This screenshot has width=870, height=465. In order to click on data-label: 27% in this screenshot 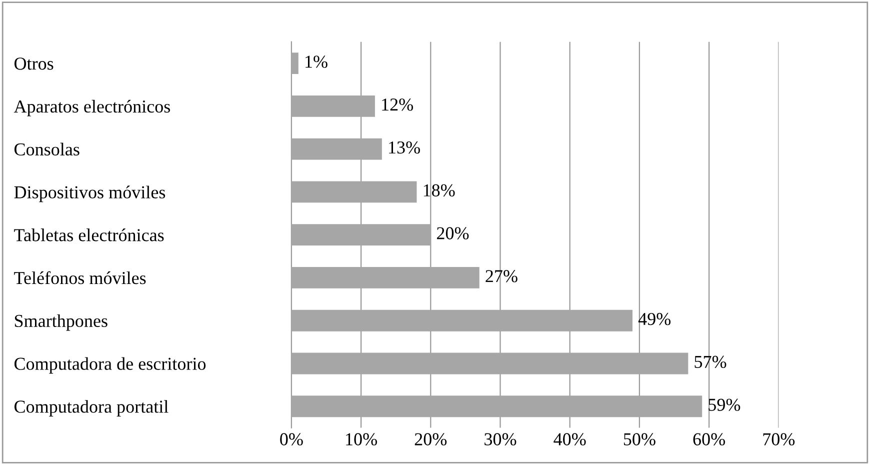, I will do `click(502, 276)`.